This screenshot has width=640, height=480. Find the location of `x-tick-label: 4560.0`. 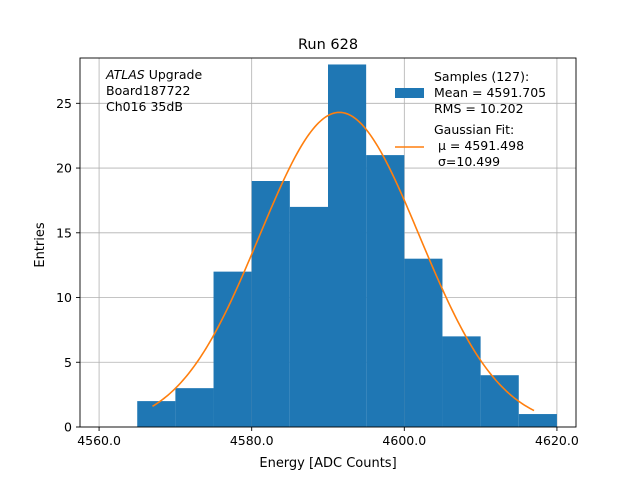

x-tick-label: 4560.0 is located at coordinates (99, 440).